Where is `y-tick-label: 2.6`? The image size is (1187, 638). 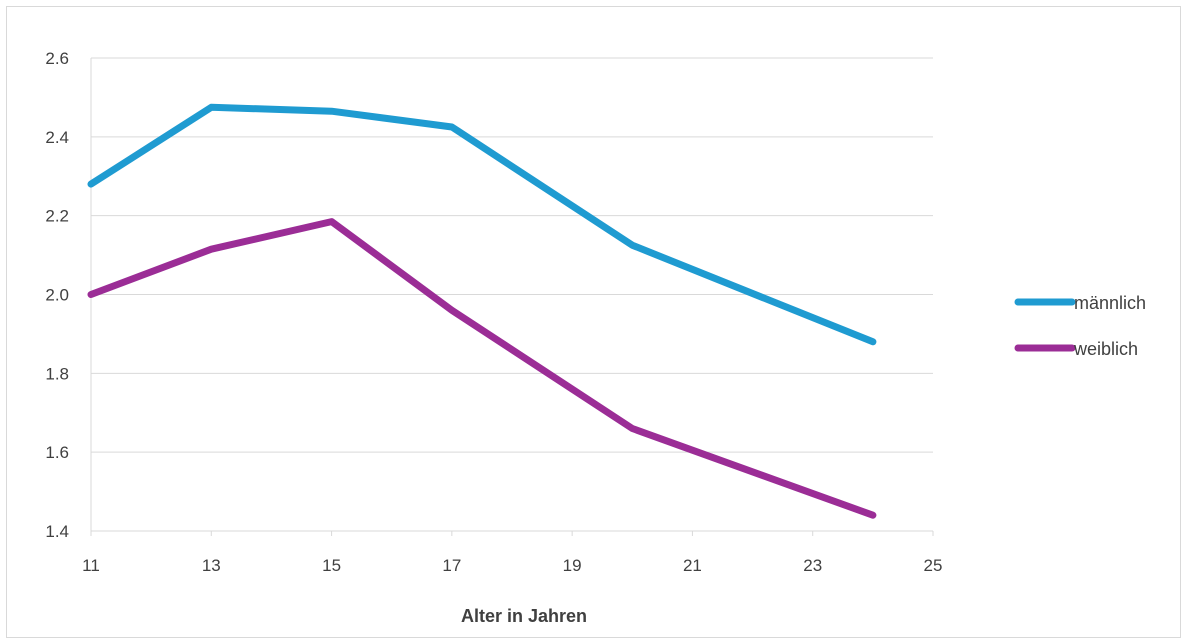
y-tick-label: 2.6 is located at coordinates (57, 58).